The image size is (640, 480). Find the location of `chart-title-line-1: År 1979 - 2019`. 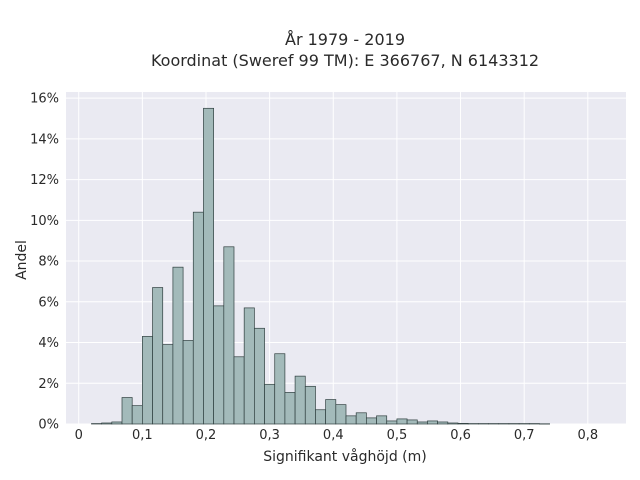

chart-title-line-1: År 1979 - 2019 is located at coordinates (345, 39).